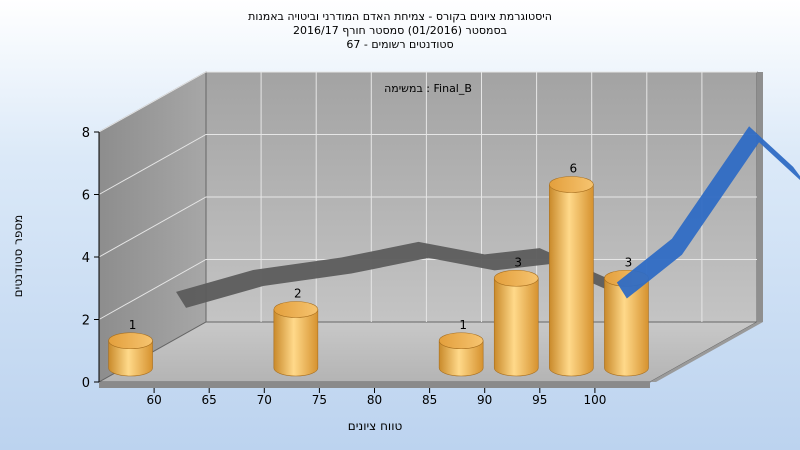 This screenshot has height=450, width=800. Describe the element at coordinates (86, 196) in the screenshot. I see `y-tick-label: 6` at that location.